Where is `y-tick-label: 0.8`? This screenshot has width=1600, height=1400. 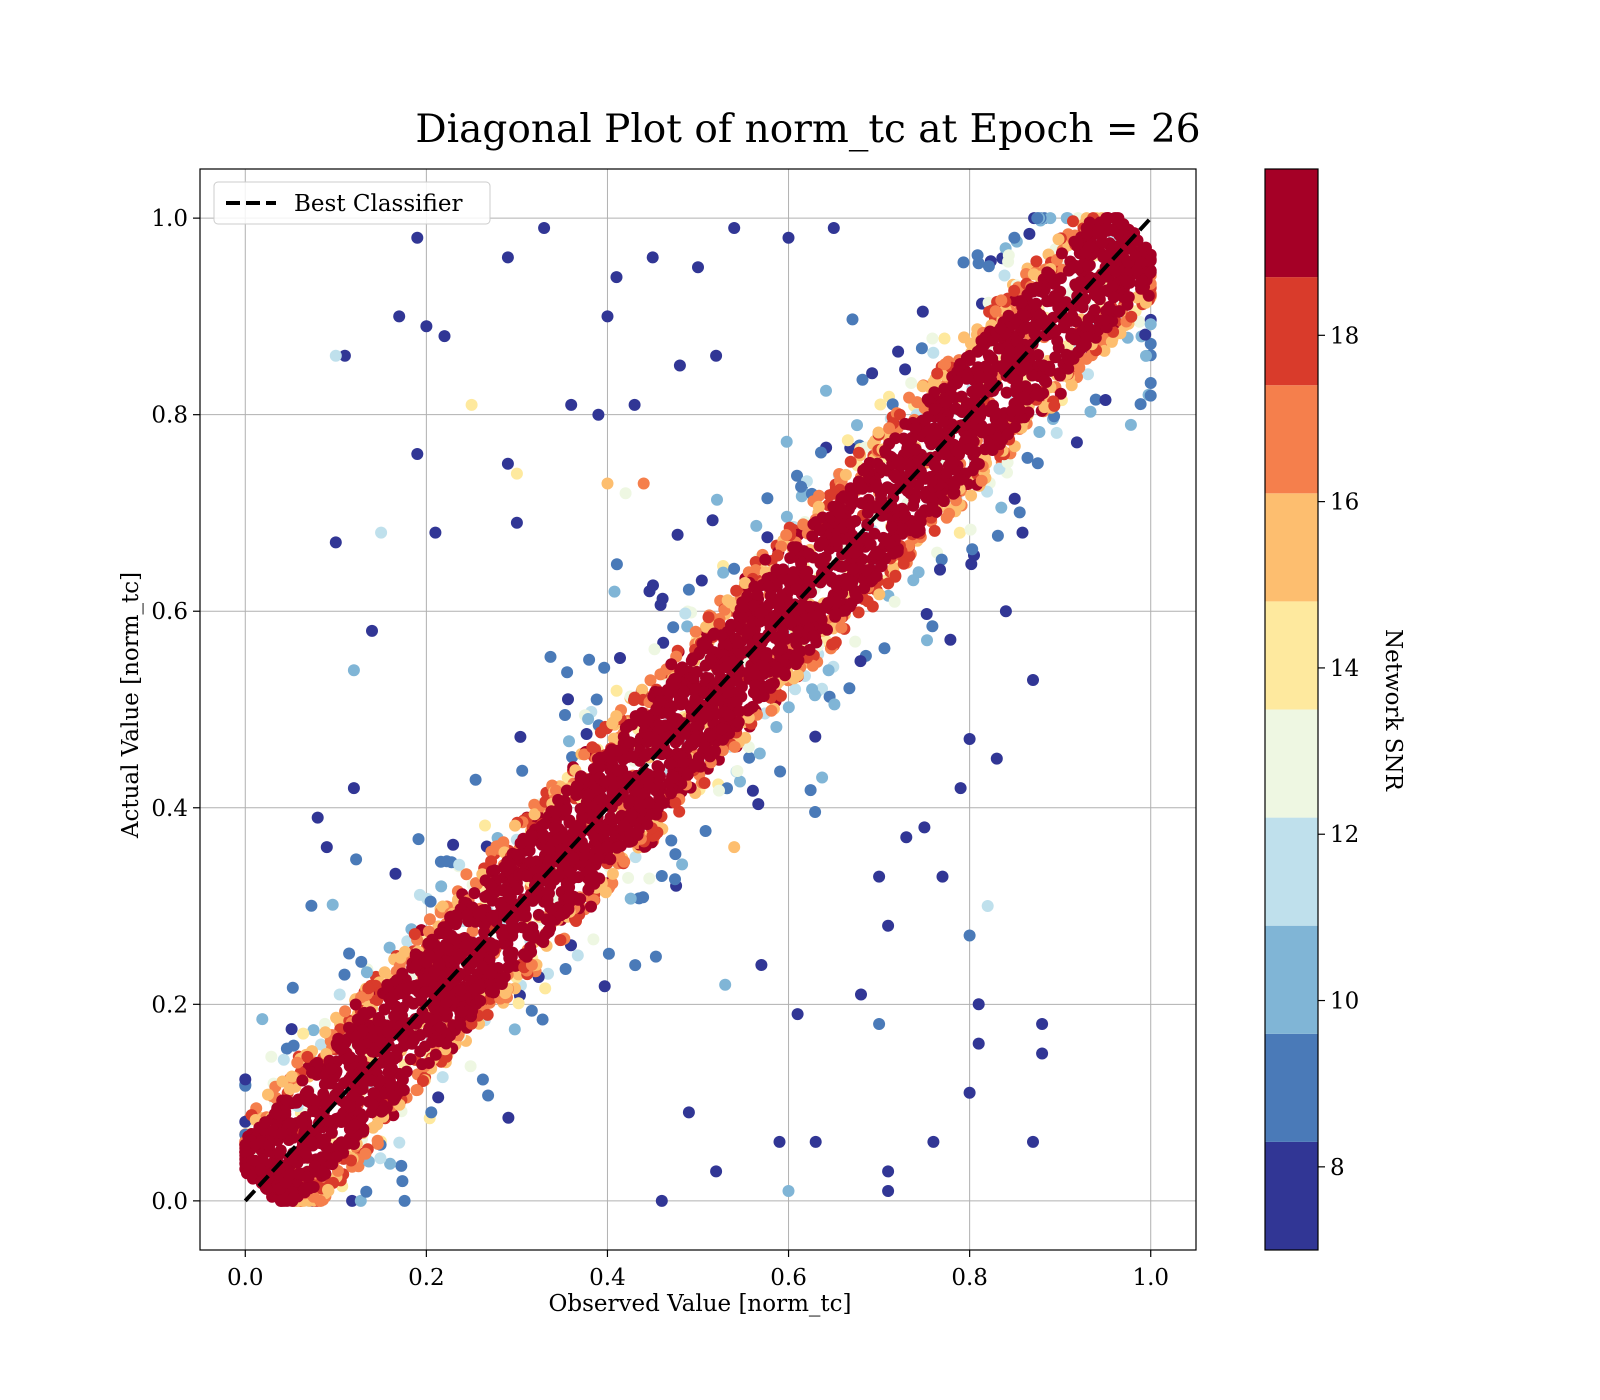 y-tick-label: 0.8 is located at coordinates (169, 416).